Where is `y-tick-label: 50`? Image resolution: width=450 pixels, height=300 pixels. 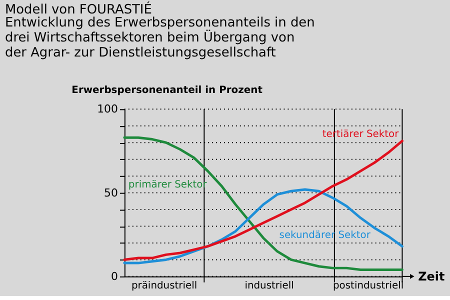
y-tick-label: 50 is located at coordinates (111, 193).